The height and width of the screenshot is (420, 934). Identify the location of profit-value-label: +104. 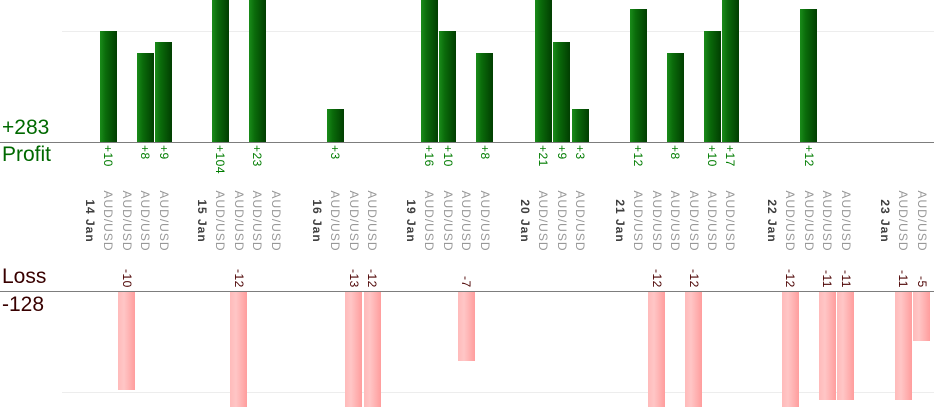
(220, 160).